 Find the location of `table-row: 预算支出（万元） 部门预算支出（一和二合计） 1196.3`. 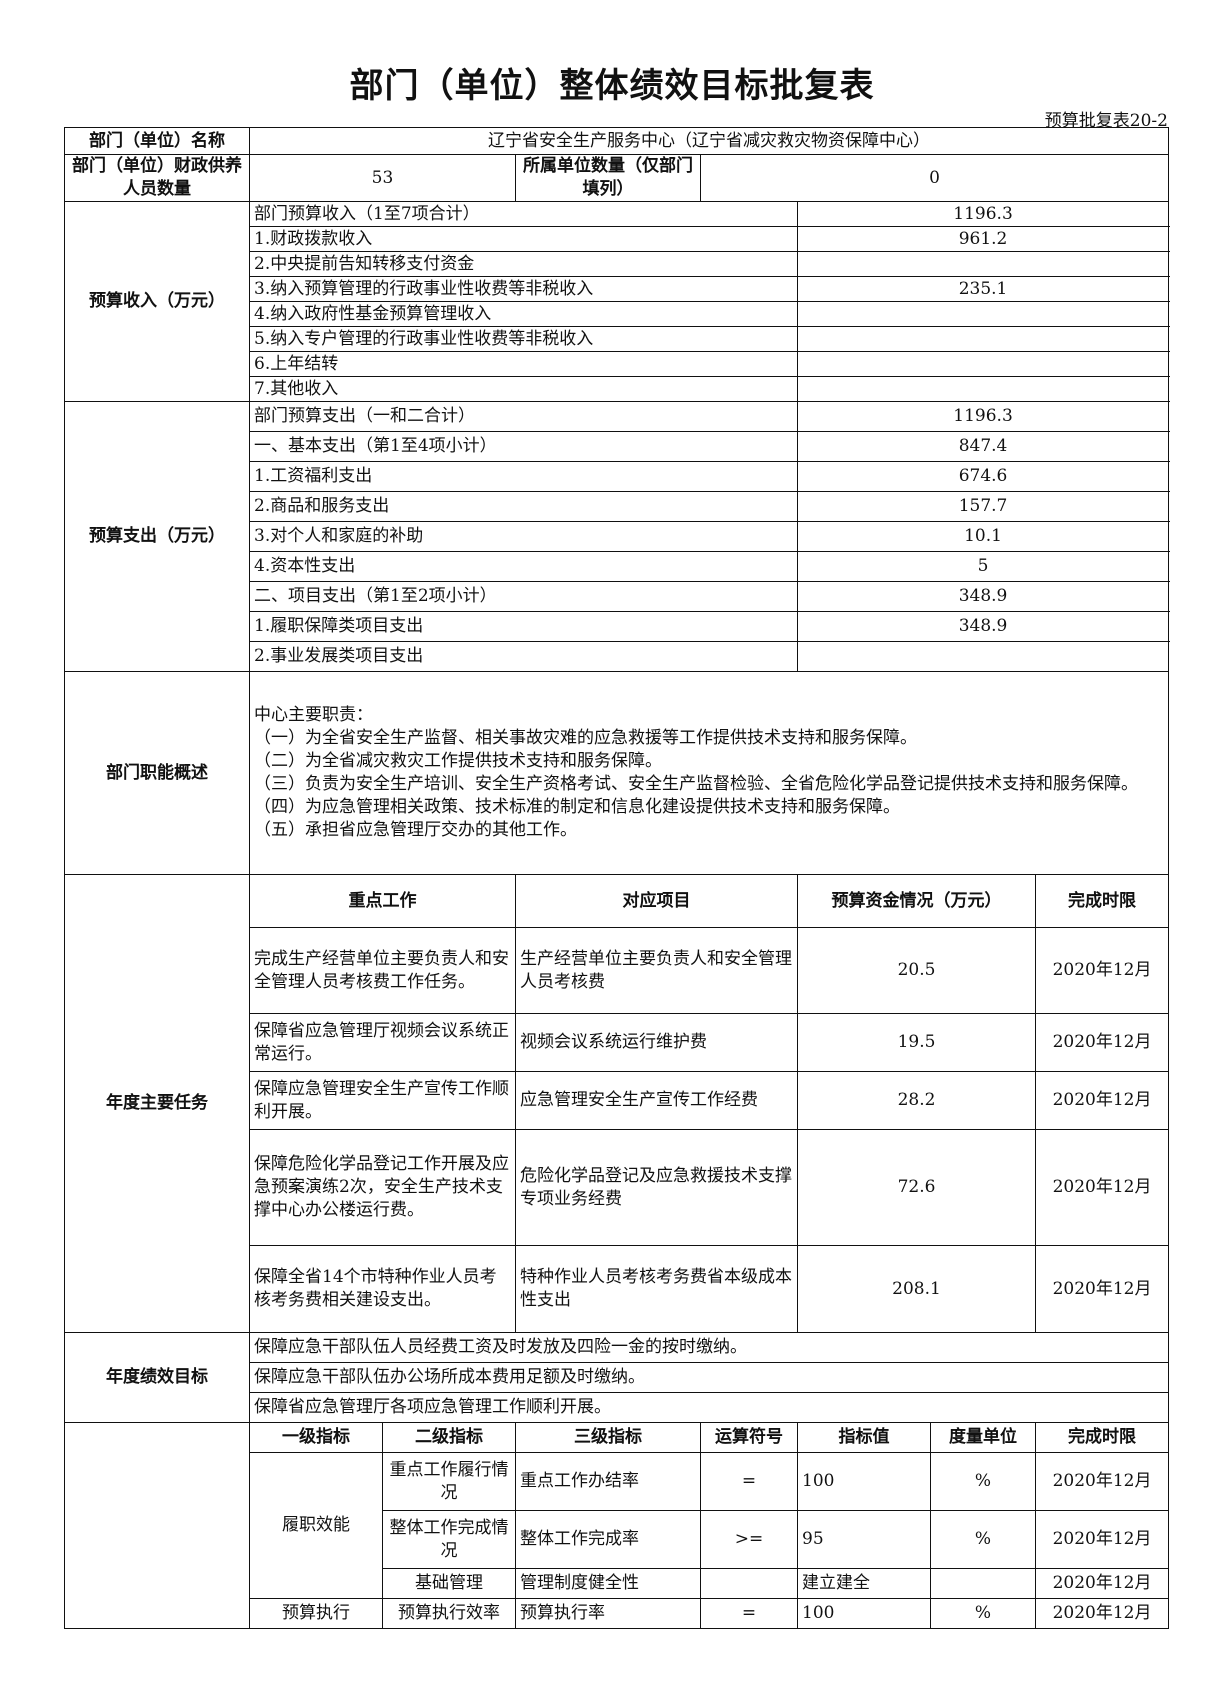

table-row: 预算支出（万元） 部门预算支出（一和二合计） 1196.3 is located at coordinates (617, 536).